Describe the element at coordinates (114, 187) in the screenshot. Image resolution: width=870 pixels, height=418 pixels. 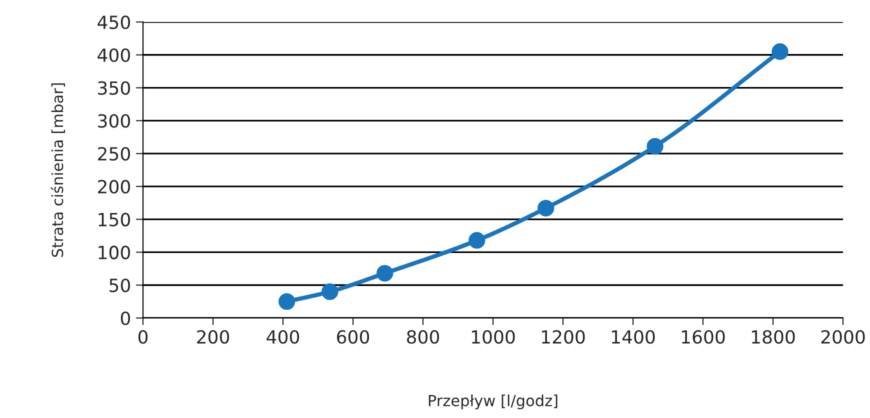
I see `y-tick-label: 200` at that location.